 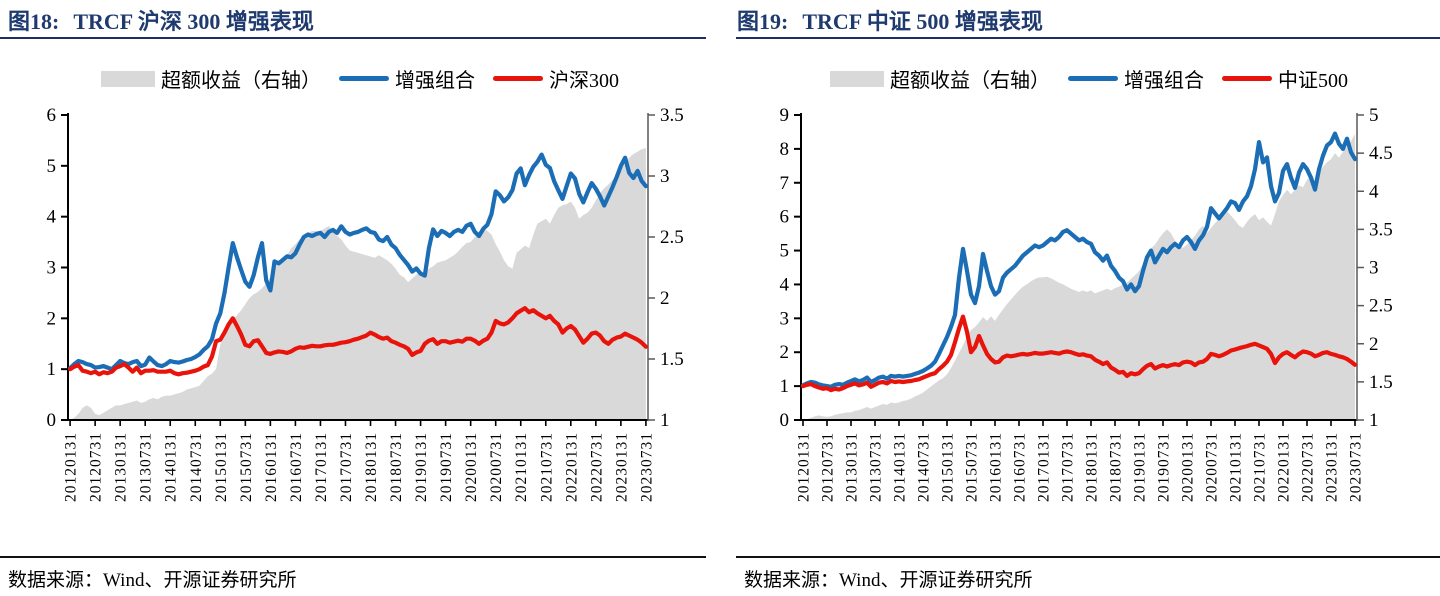 I want to click on x-axis-date-label: 20180131, so click(x=1092, y=467).